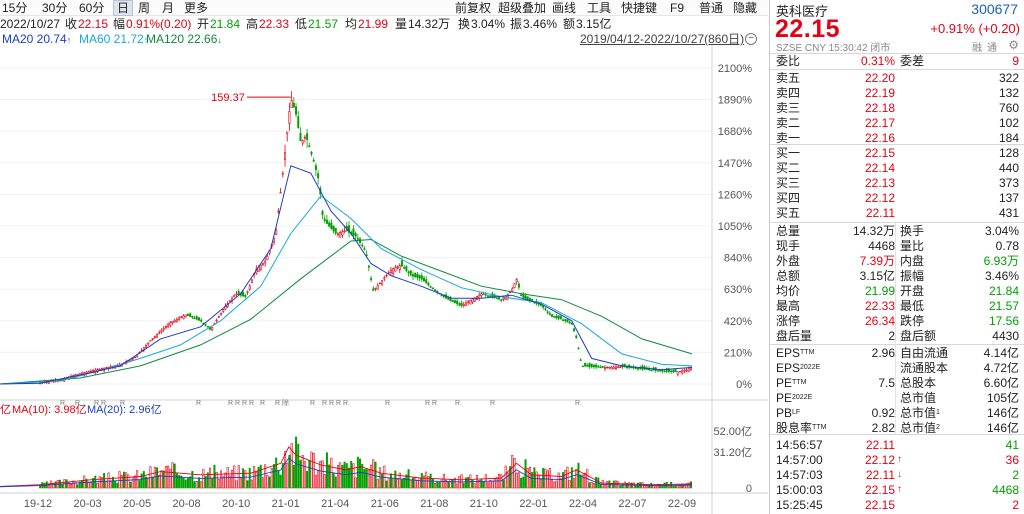  I want to click on super-overlay-button: 超级叠加, so click(522, 8).